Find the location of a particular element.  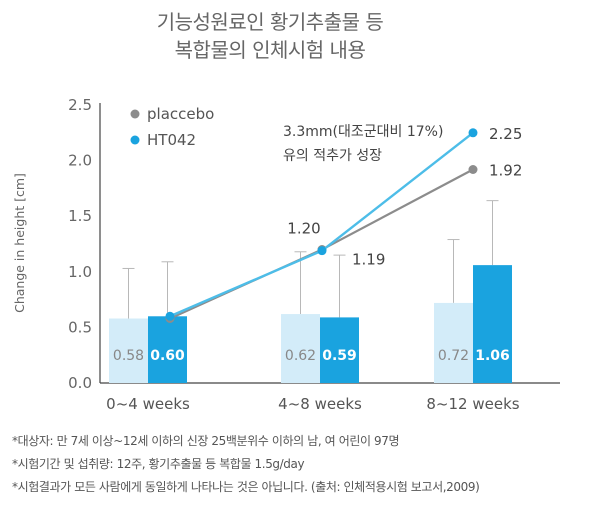

bar-value-label: 0.60 is located at coordinates (167, 356).